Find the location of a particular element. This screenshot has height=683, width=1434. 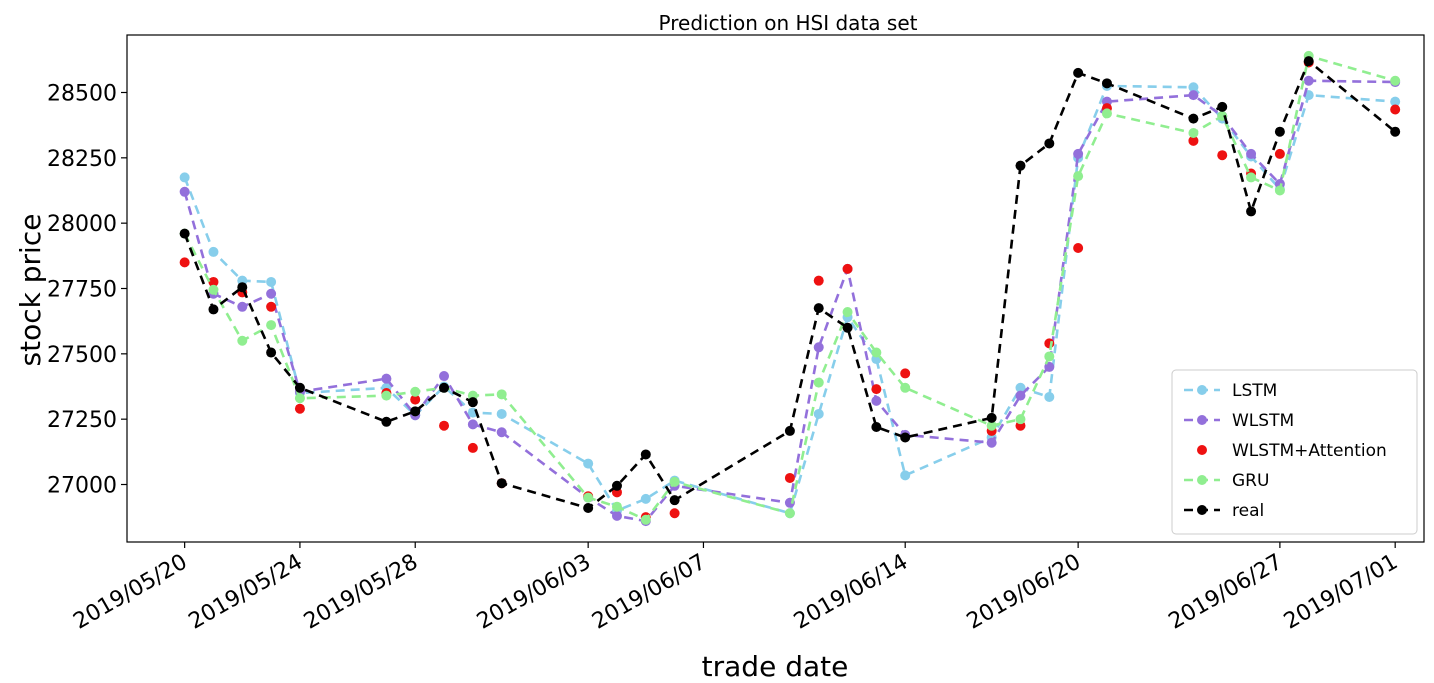

x-tick-label: 2019/05/28 is located at coordinates (361, 592).